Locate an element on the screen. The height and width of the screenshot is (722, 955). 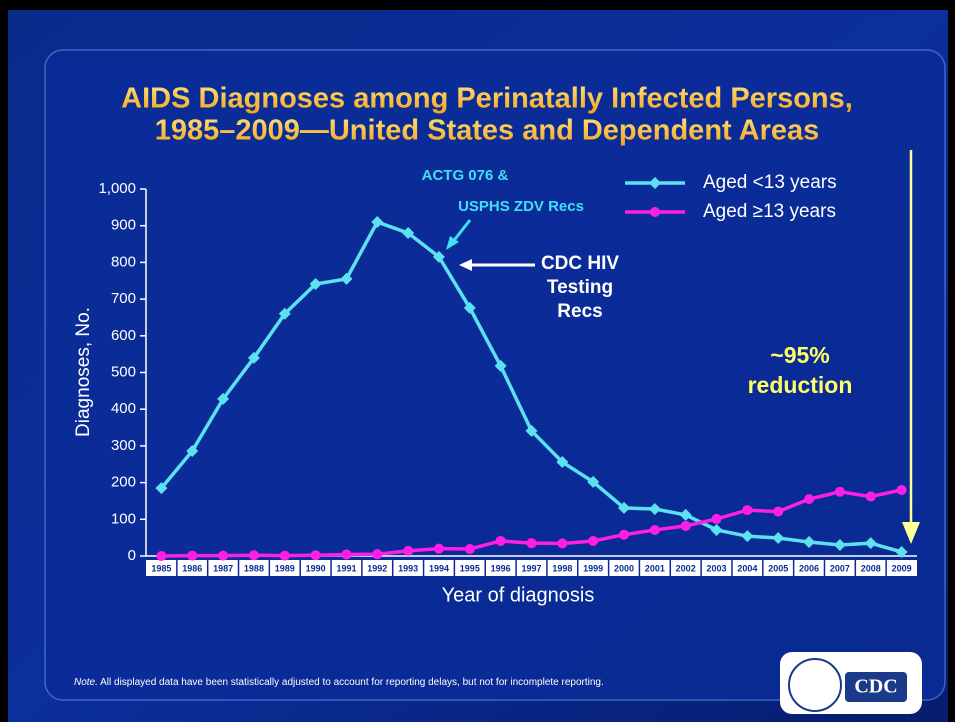
x-label-strip is located at coordinates (531, 568).